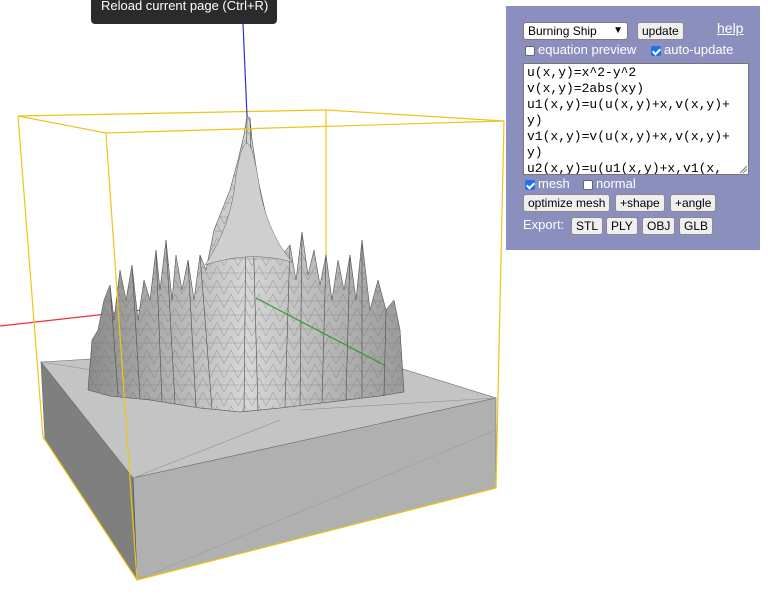  What do you see at coordinates (544, 224) in the screenshot?
I see `export-label: Export:` at bounding box center [544, 224].